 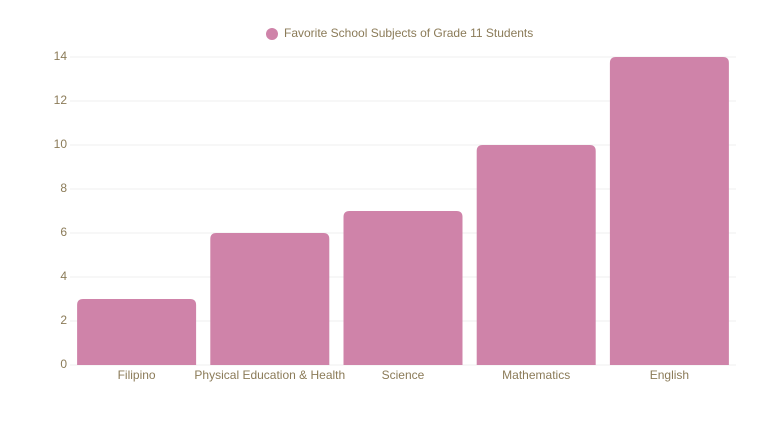 I want to click on y-tick-label: 0, so click(x=63, y=364).